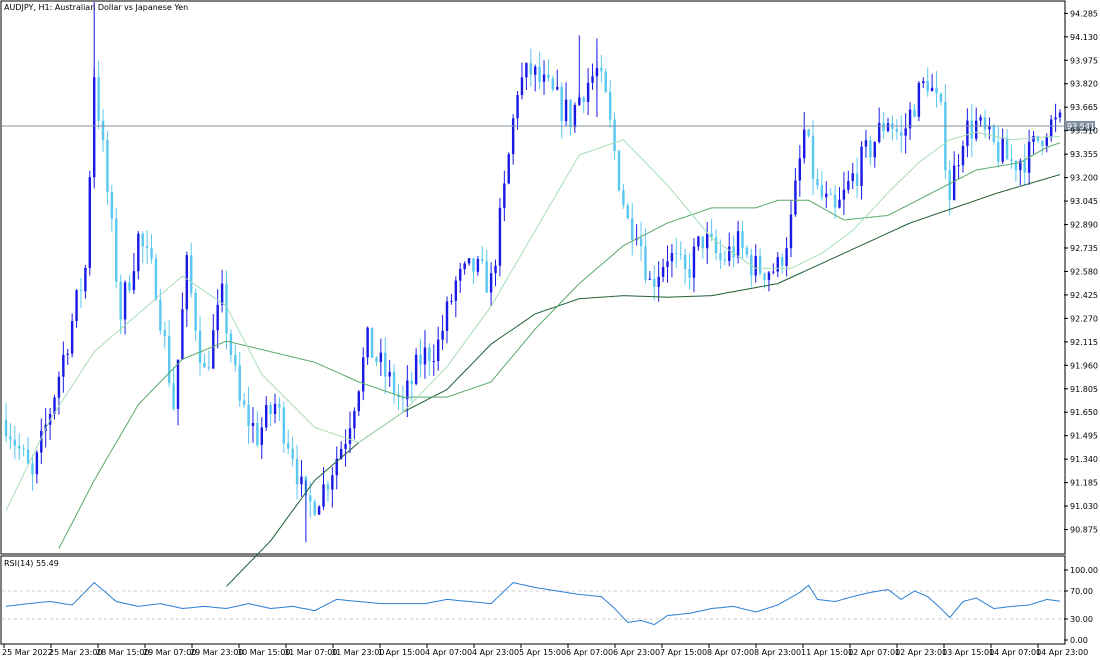 This screenshot has height=660, width=1100. I want to click on price-tick-label: 93.820, so click(1084, 84).